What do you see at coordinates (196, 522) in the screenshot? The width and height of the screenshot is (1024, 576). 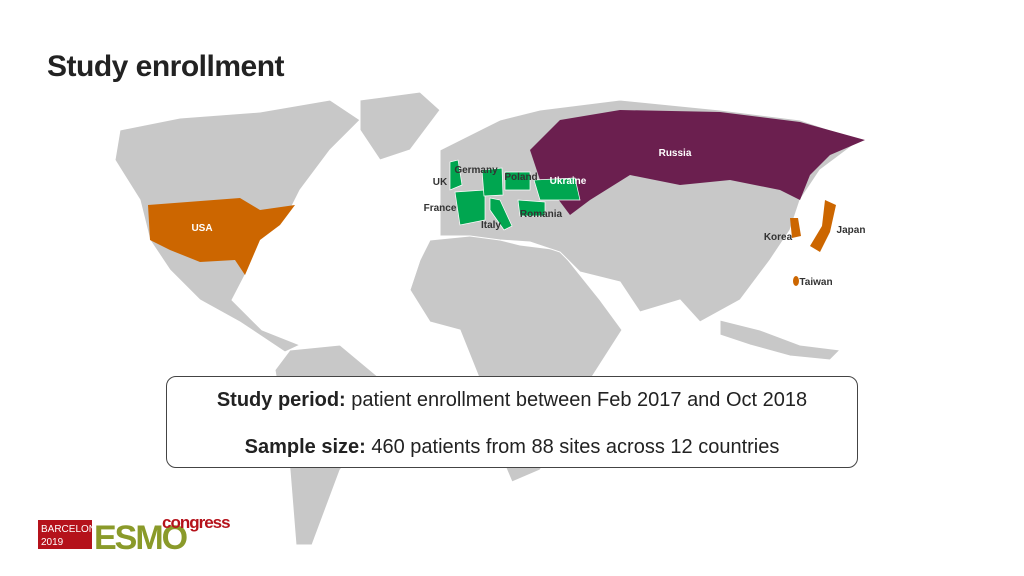 I see `logo-event: congress` at bounding box center [196, 522].